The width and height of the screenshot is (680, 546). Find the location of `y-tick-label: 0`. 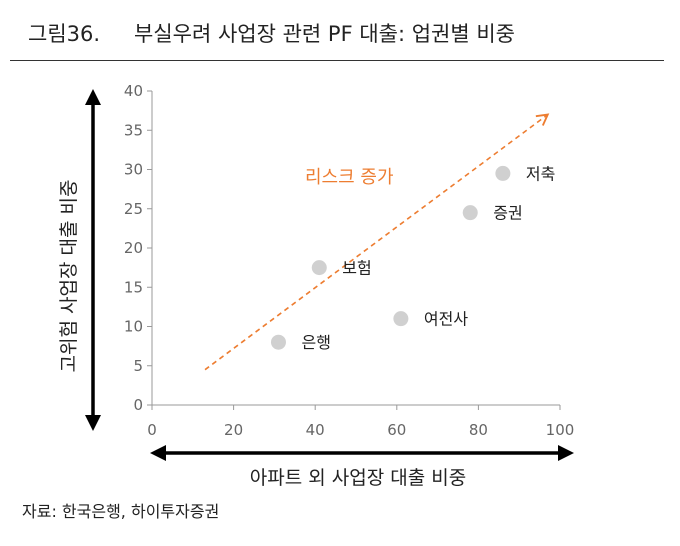

y-tick-label: 0 is located at coordinates (138, 405).